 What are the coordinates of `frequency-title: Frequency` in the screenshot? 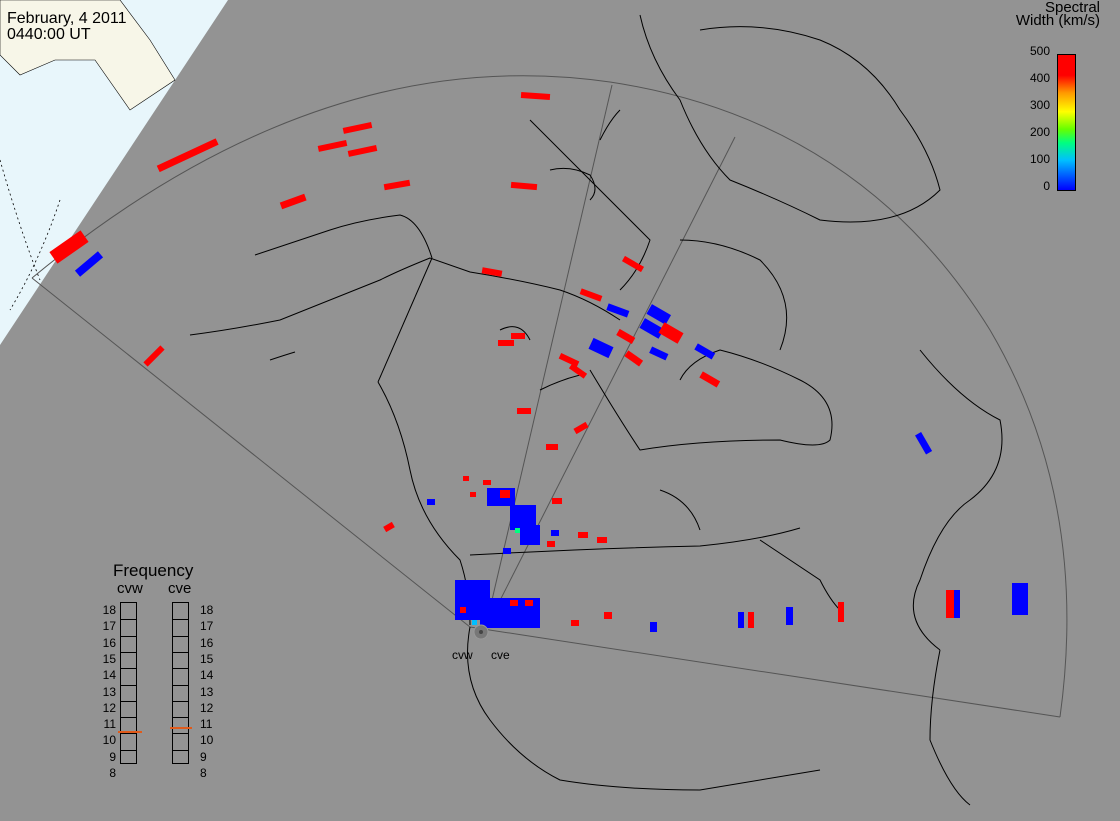 It's located at (153, 570).